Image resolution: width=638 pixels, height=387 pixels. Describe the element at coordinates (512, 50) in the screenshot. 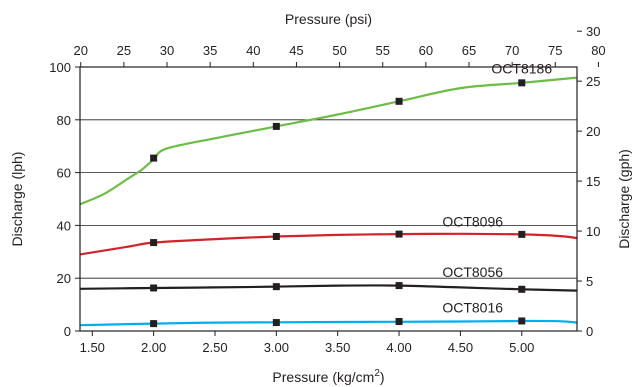

I see `x2-tick-label: 70` at that location.